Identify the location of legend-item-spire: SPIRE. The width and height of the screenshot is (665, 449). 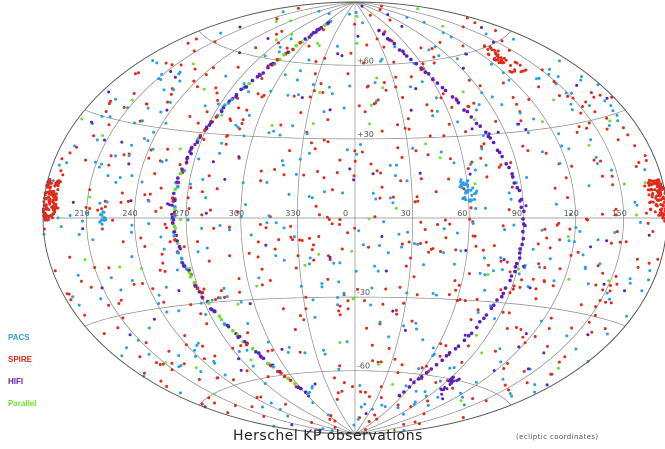
(20, 359).